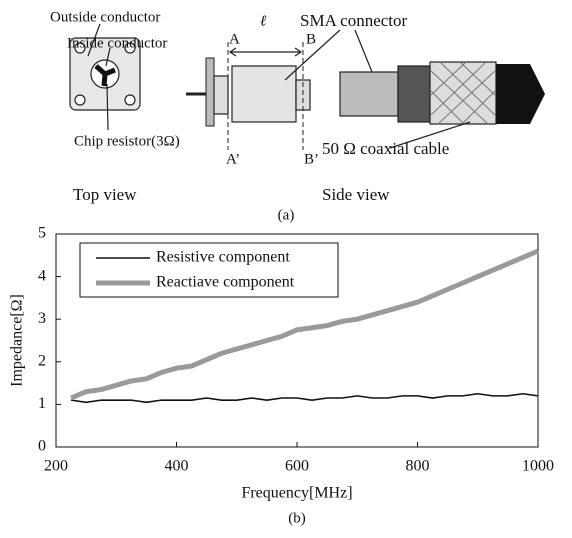  What do you see at coordinates (297, 466) in the screenshot?
I see `x-tick-label: 600` at bounding box center [297, 466].